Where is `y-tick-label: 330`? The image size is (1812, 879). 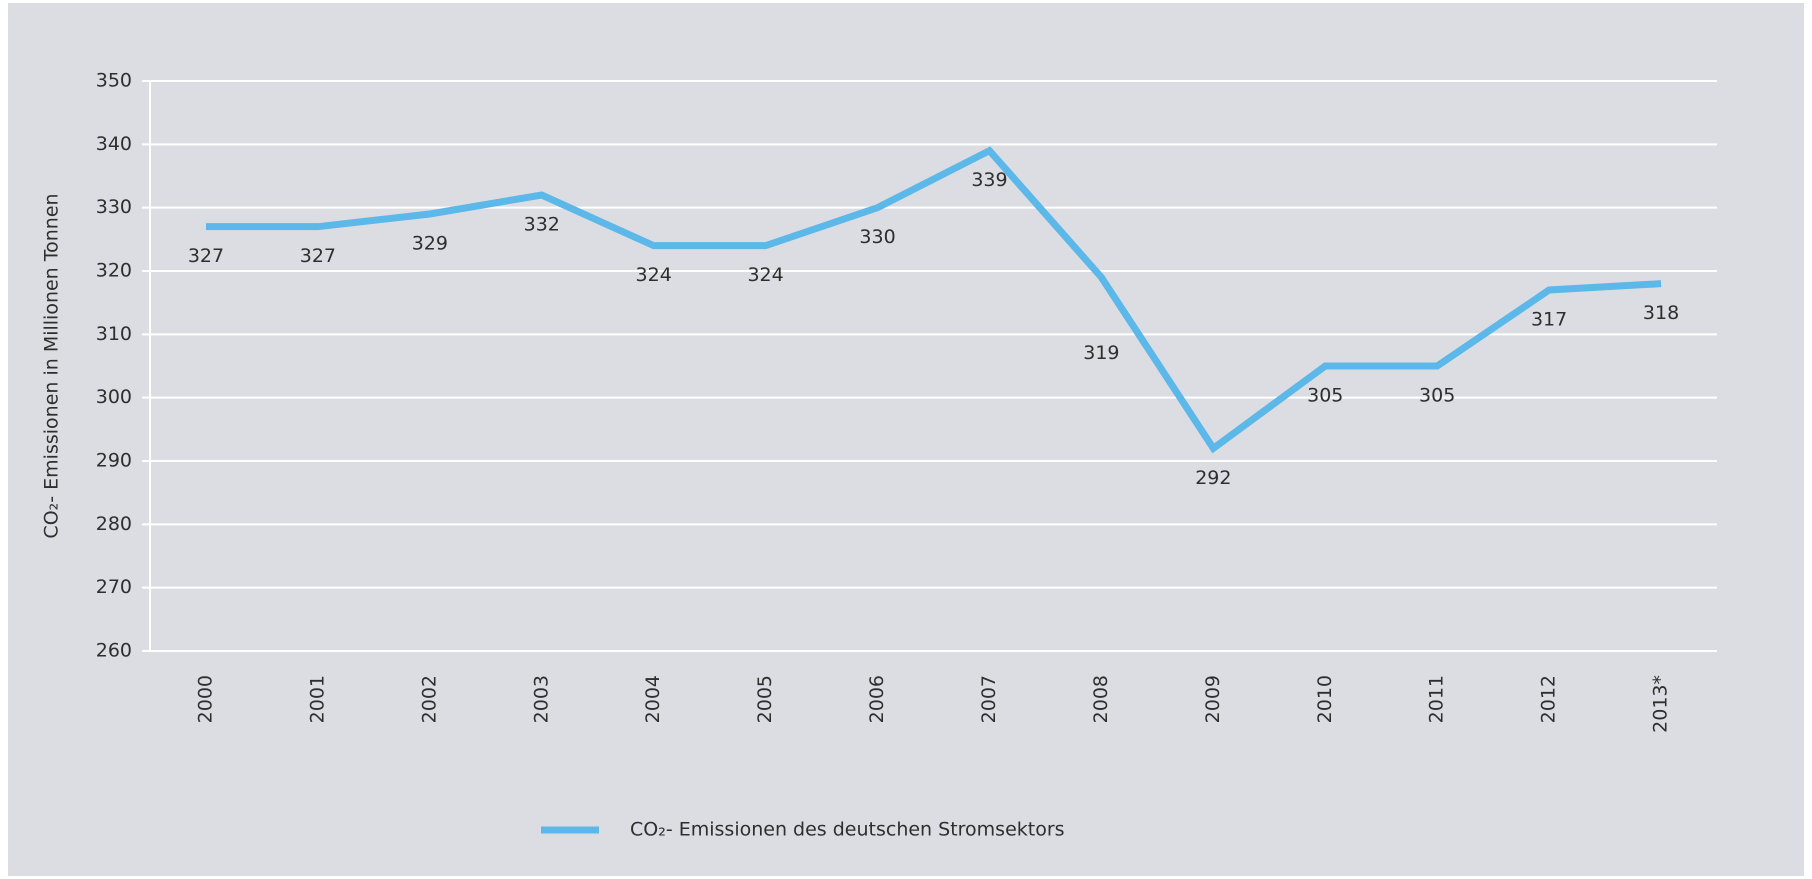 y-tick-label: 330 is located at coordinates (114, 207).